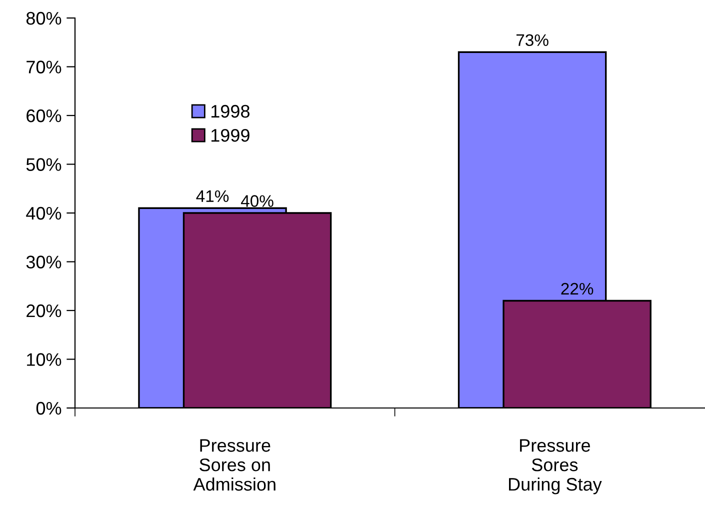  What do you see at coordinates (44, 18) in the screenshot?
I see `y-tick-label: 80%` at bounding box center [44, 18].